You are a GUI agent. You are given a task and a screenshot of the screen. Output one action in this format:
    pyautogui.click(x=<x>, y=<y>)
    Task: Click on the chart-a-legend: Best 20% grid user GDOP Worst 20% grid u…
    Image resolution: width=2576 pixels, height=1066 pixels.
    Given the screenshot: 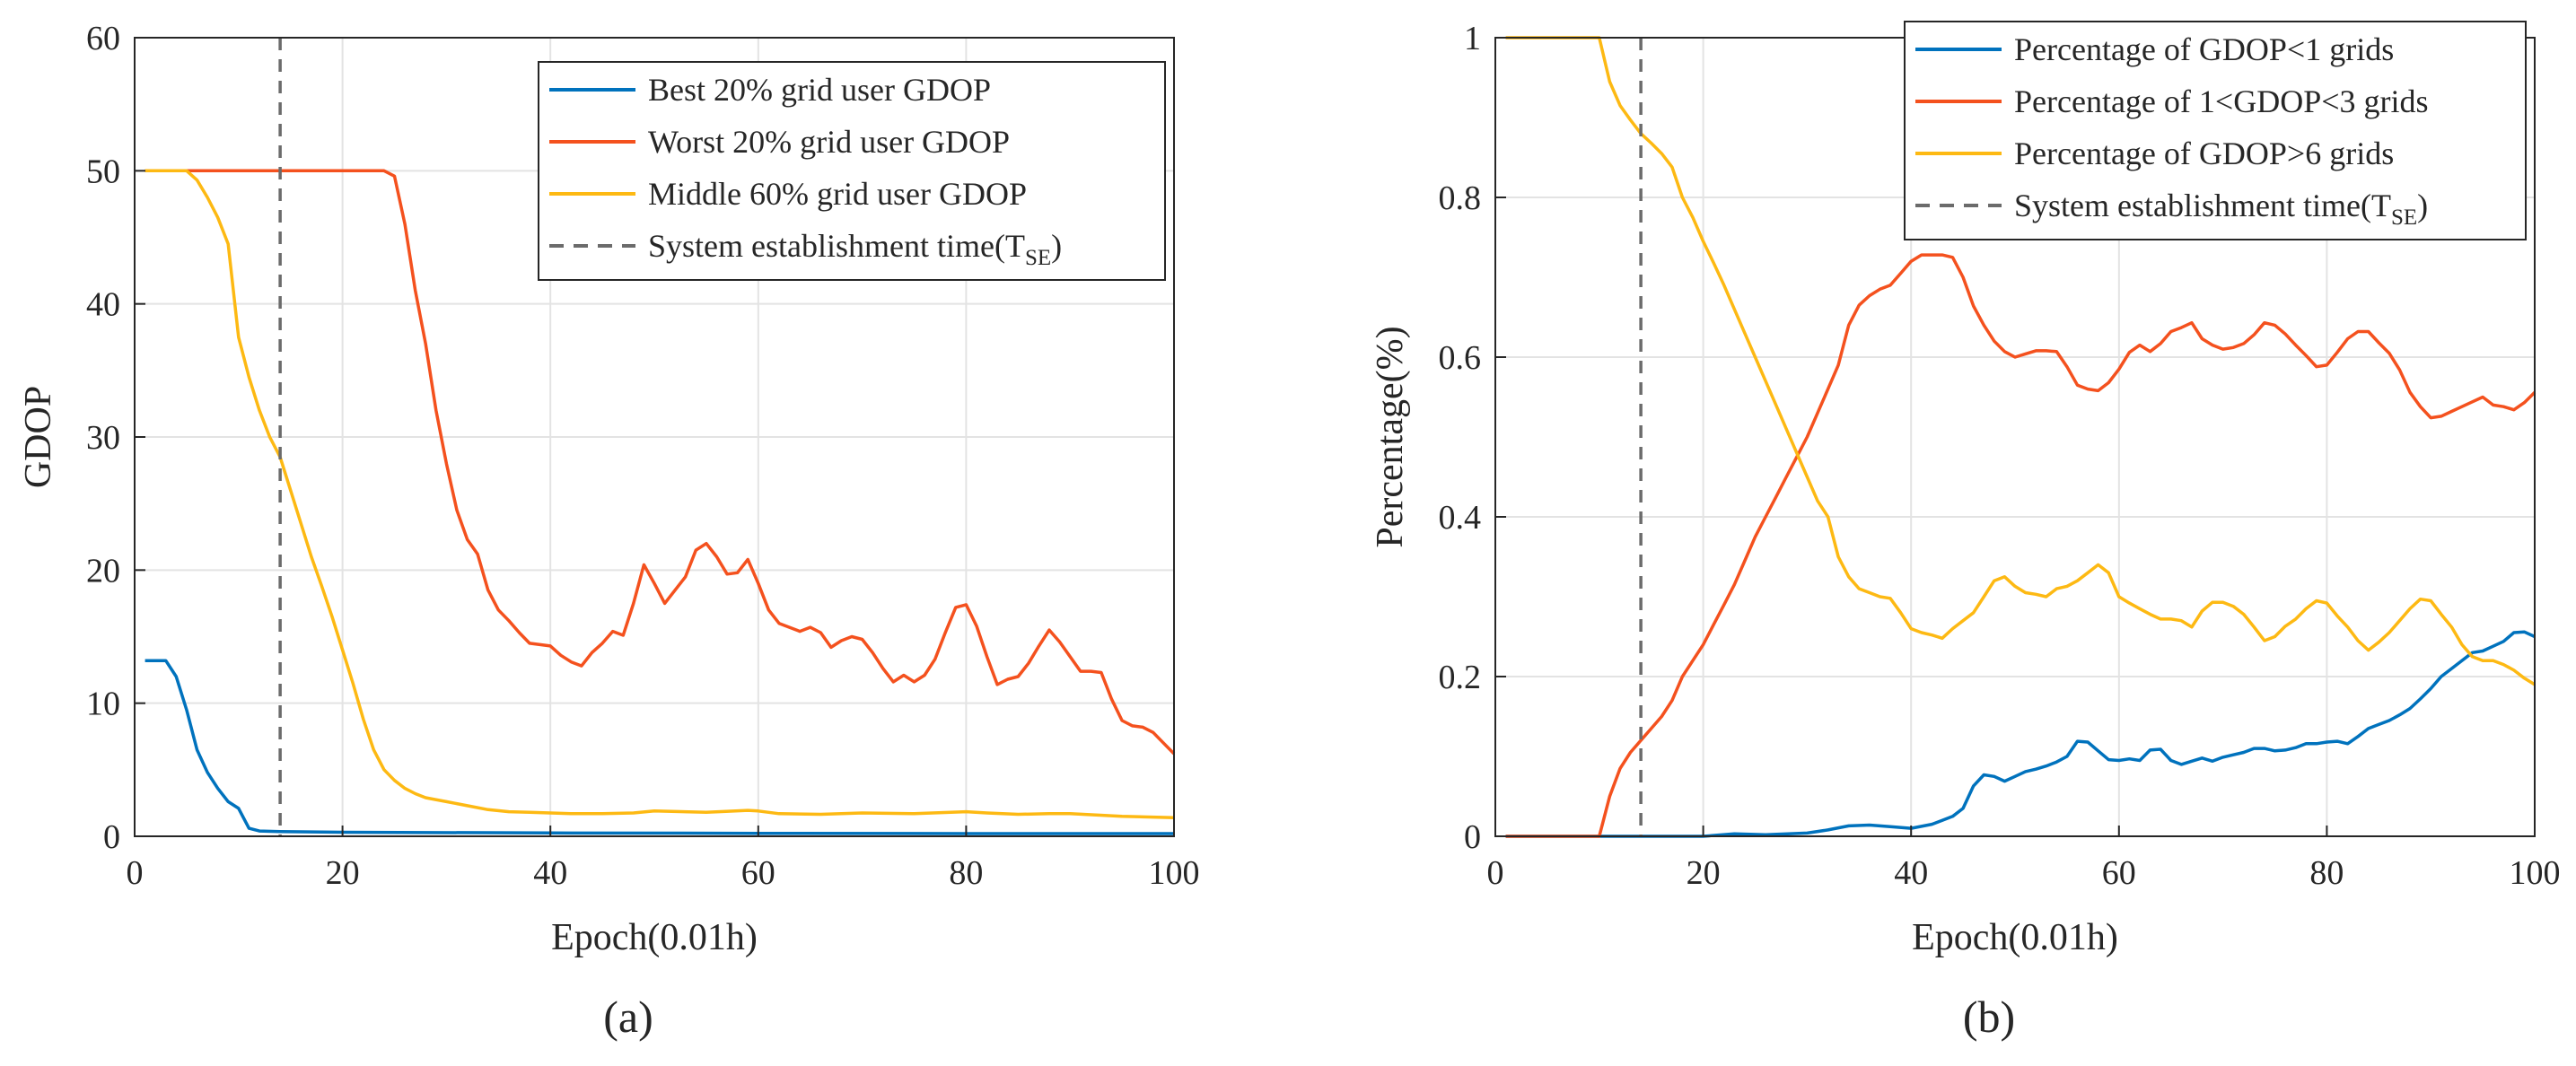 What is the action you would take?
    pyautogui.click(x=852, y=171)
    